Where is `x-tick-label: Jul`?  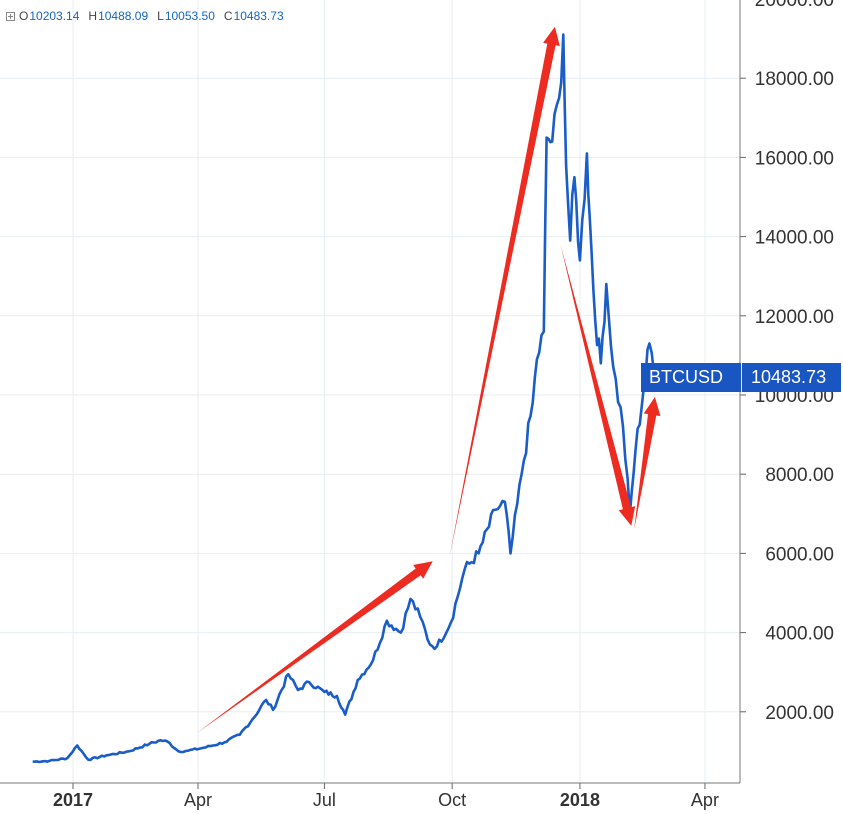 x-tick-label: Jul is located at coordinates (324, 800).